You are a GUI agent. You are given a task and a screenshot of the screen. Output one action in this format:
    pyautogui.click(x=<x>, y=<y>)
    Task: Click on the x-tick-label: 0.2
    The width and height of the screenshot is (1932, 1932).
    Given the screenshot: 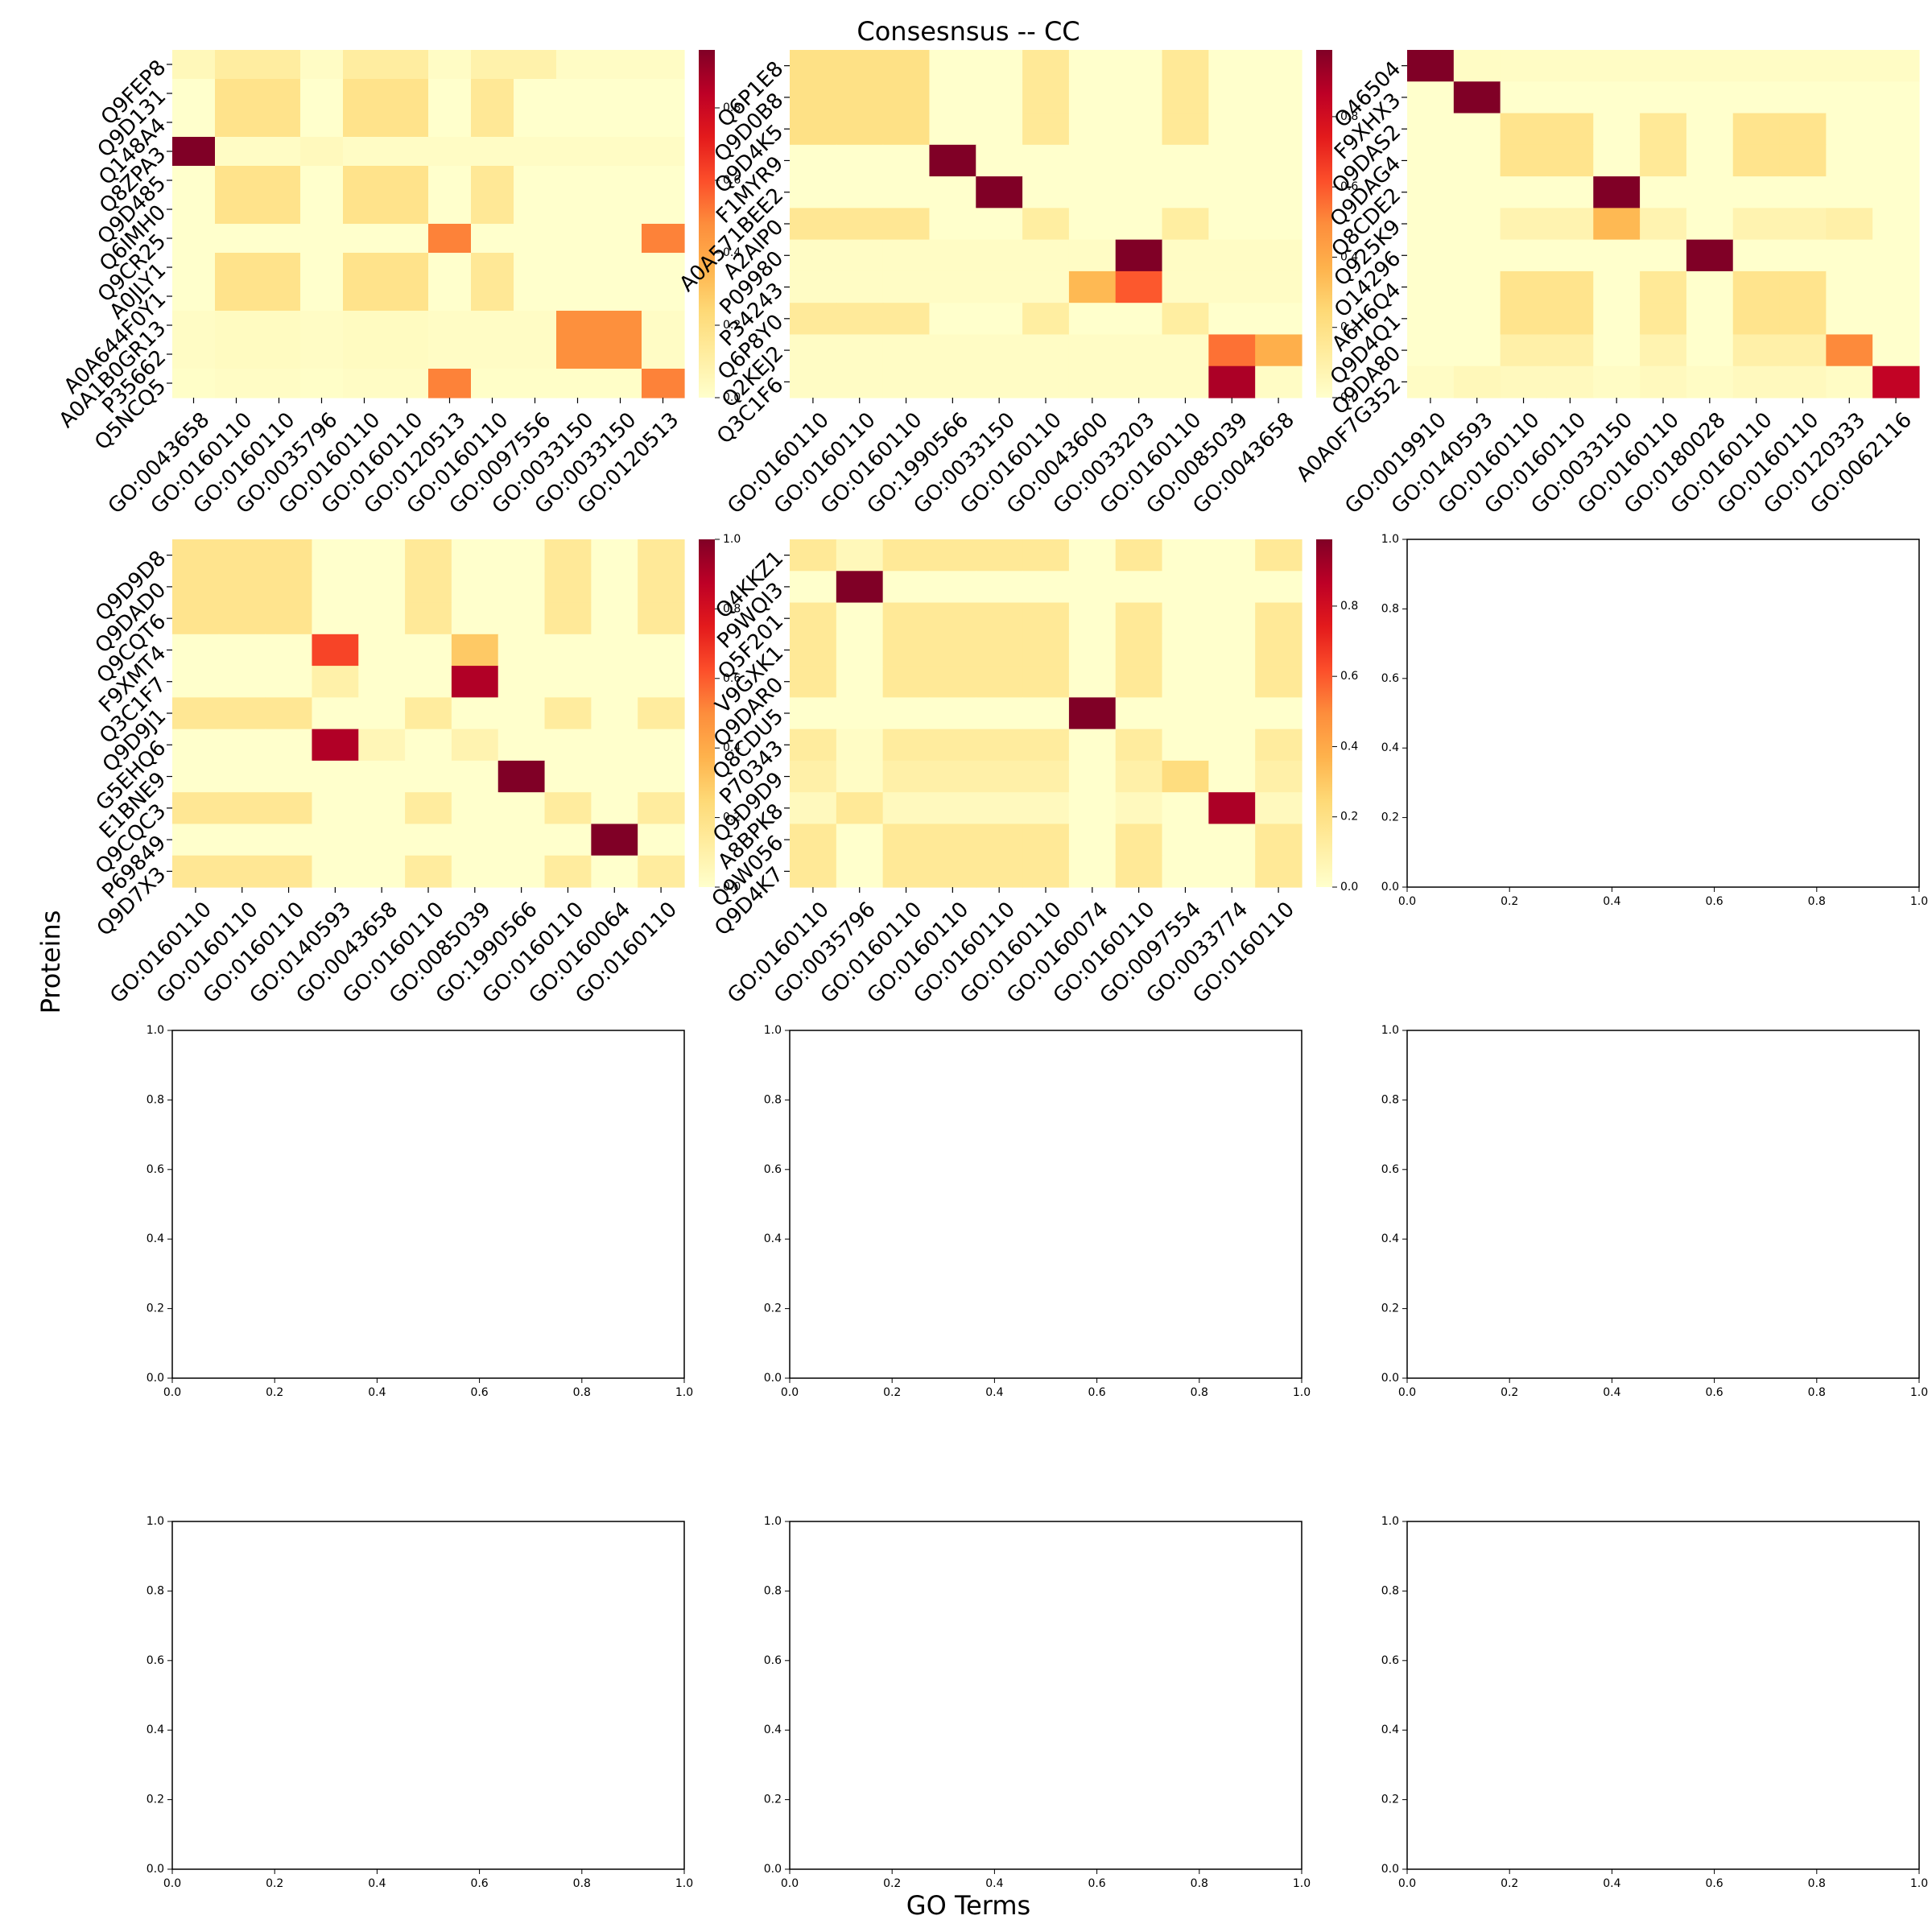 What is the action you would take?
    pyautogui.click(x=274, y=1392)
    